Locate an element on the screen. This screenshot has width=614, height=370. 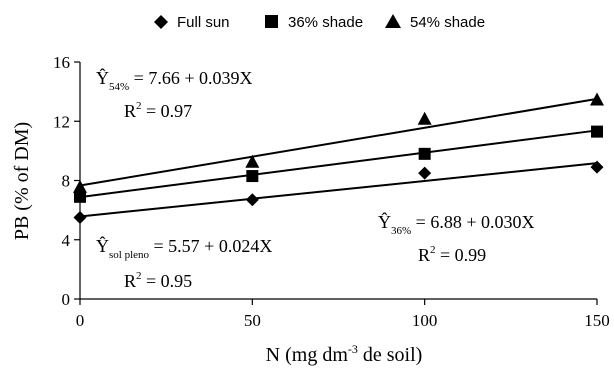
annotation-eqsol: Ŷsol pleno = 5.57 + 0.024X R2 = 0.95 is located at coordinates (184, 263).